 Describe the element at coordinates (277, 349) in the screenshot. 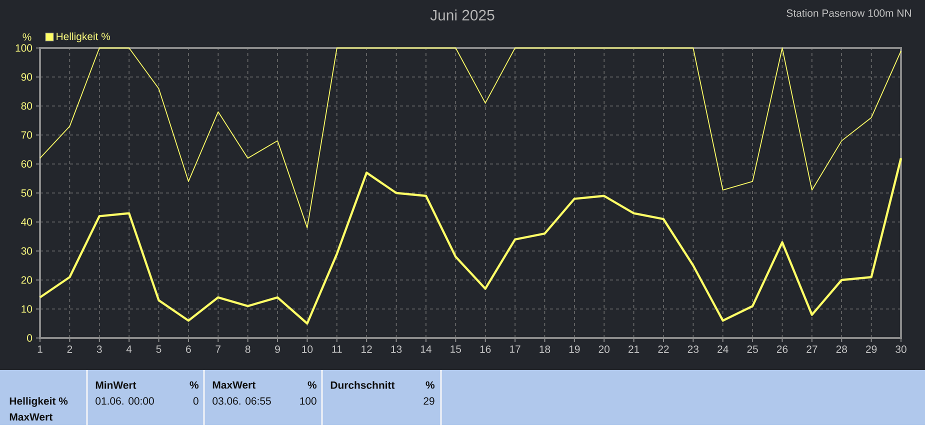

I see `x-tick-label: 9` at that location.